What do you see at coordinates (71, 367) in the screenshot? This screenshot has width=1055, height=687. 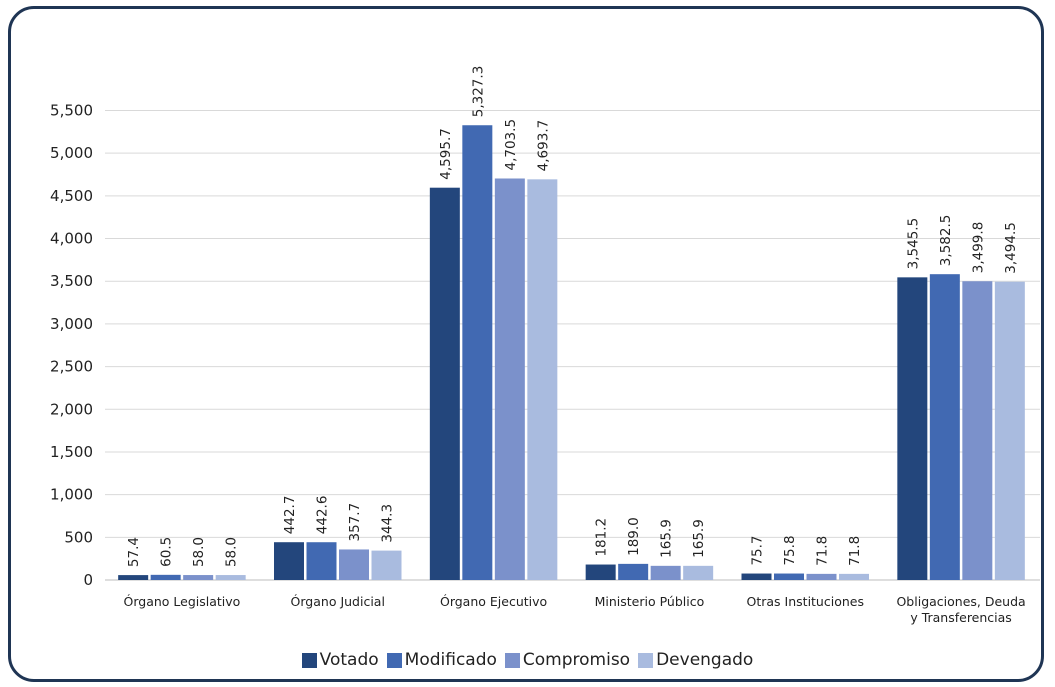 I see `y-tick-label: 2,500` at bounding box center [71, 367].